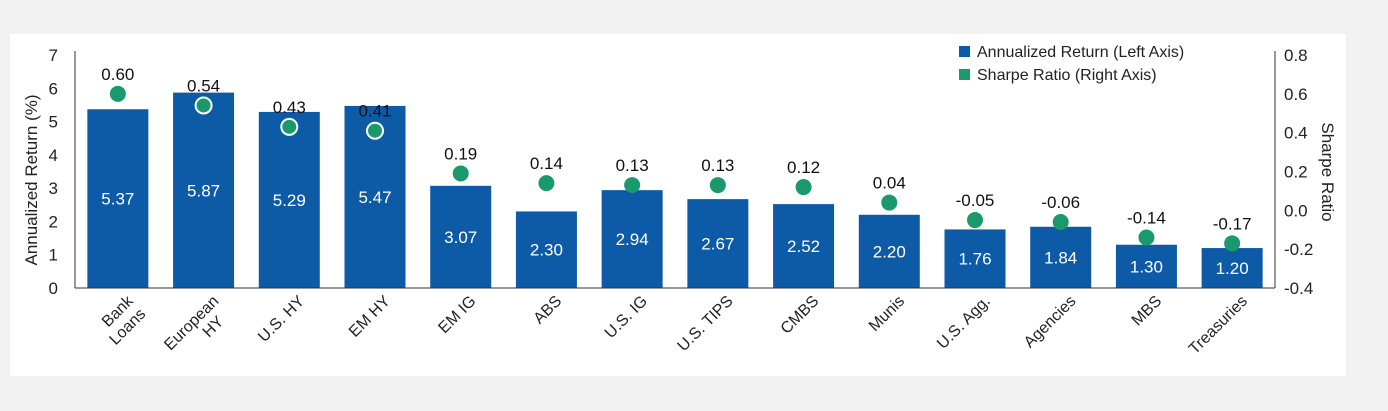 The image size is (1388, 411). I want to click on category-label-line: Agencies, so click(1050, 322).